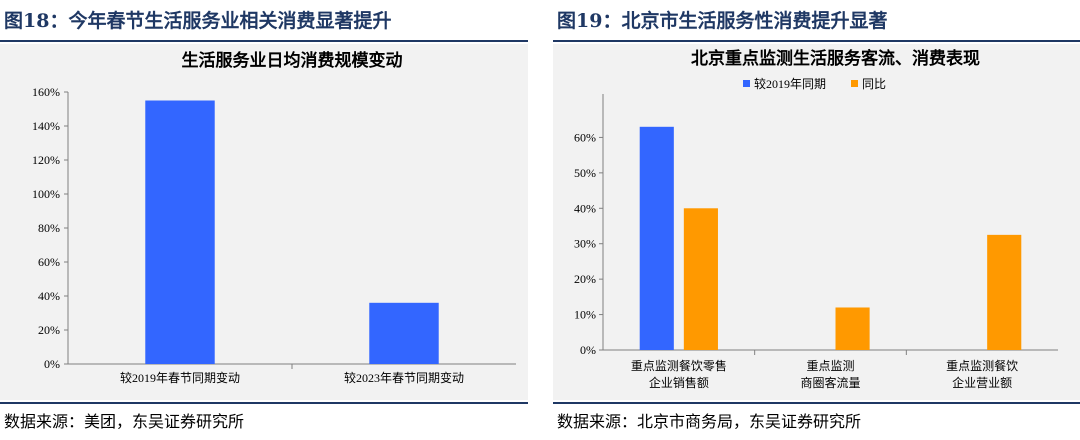 The image size is (1080, 440). I want to click on x-tick-label-line: 重点监测餐饮, so click(982, 365).